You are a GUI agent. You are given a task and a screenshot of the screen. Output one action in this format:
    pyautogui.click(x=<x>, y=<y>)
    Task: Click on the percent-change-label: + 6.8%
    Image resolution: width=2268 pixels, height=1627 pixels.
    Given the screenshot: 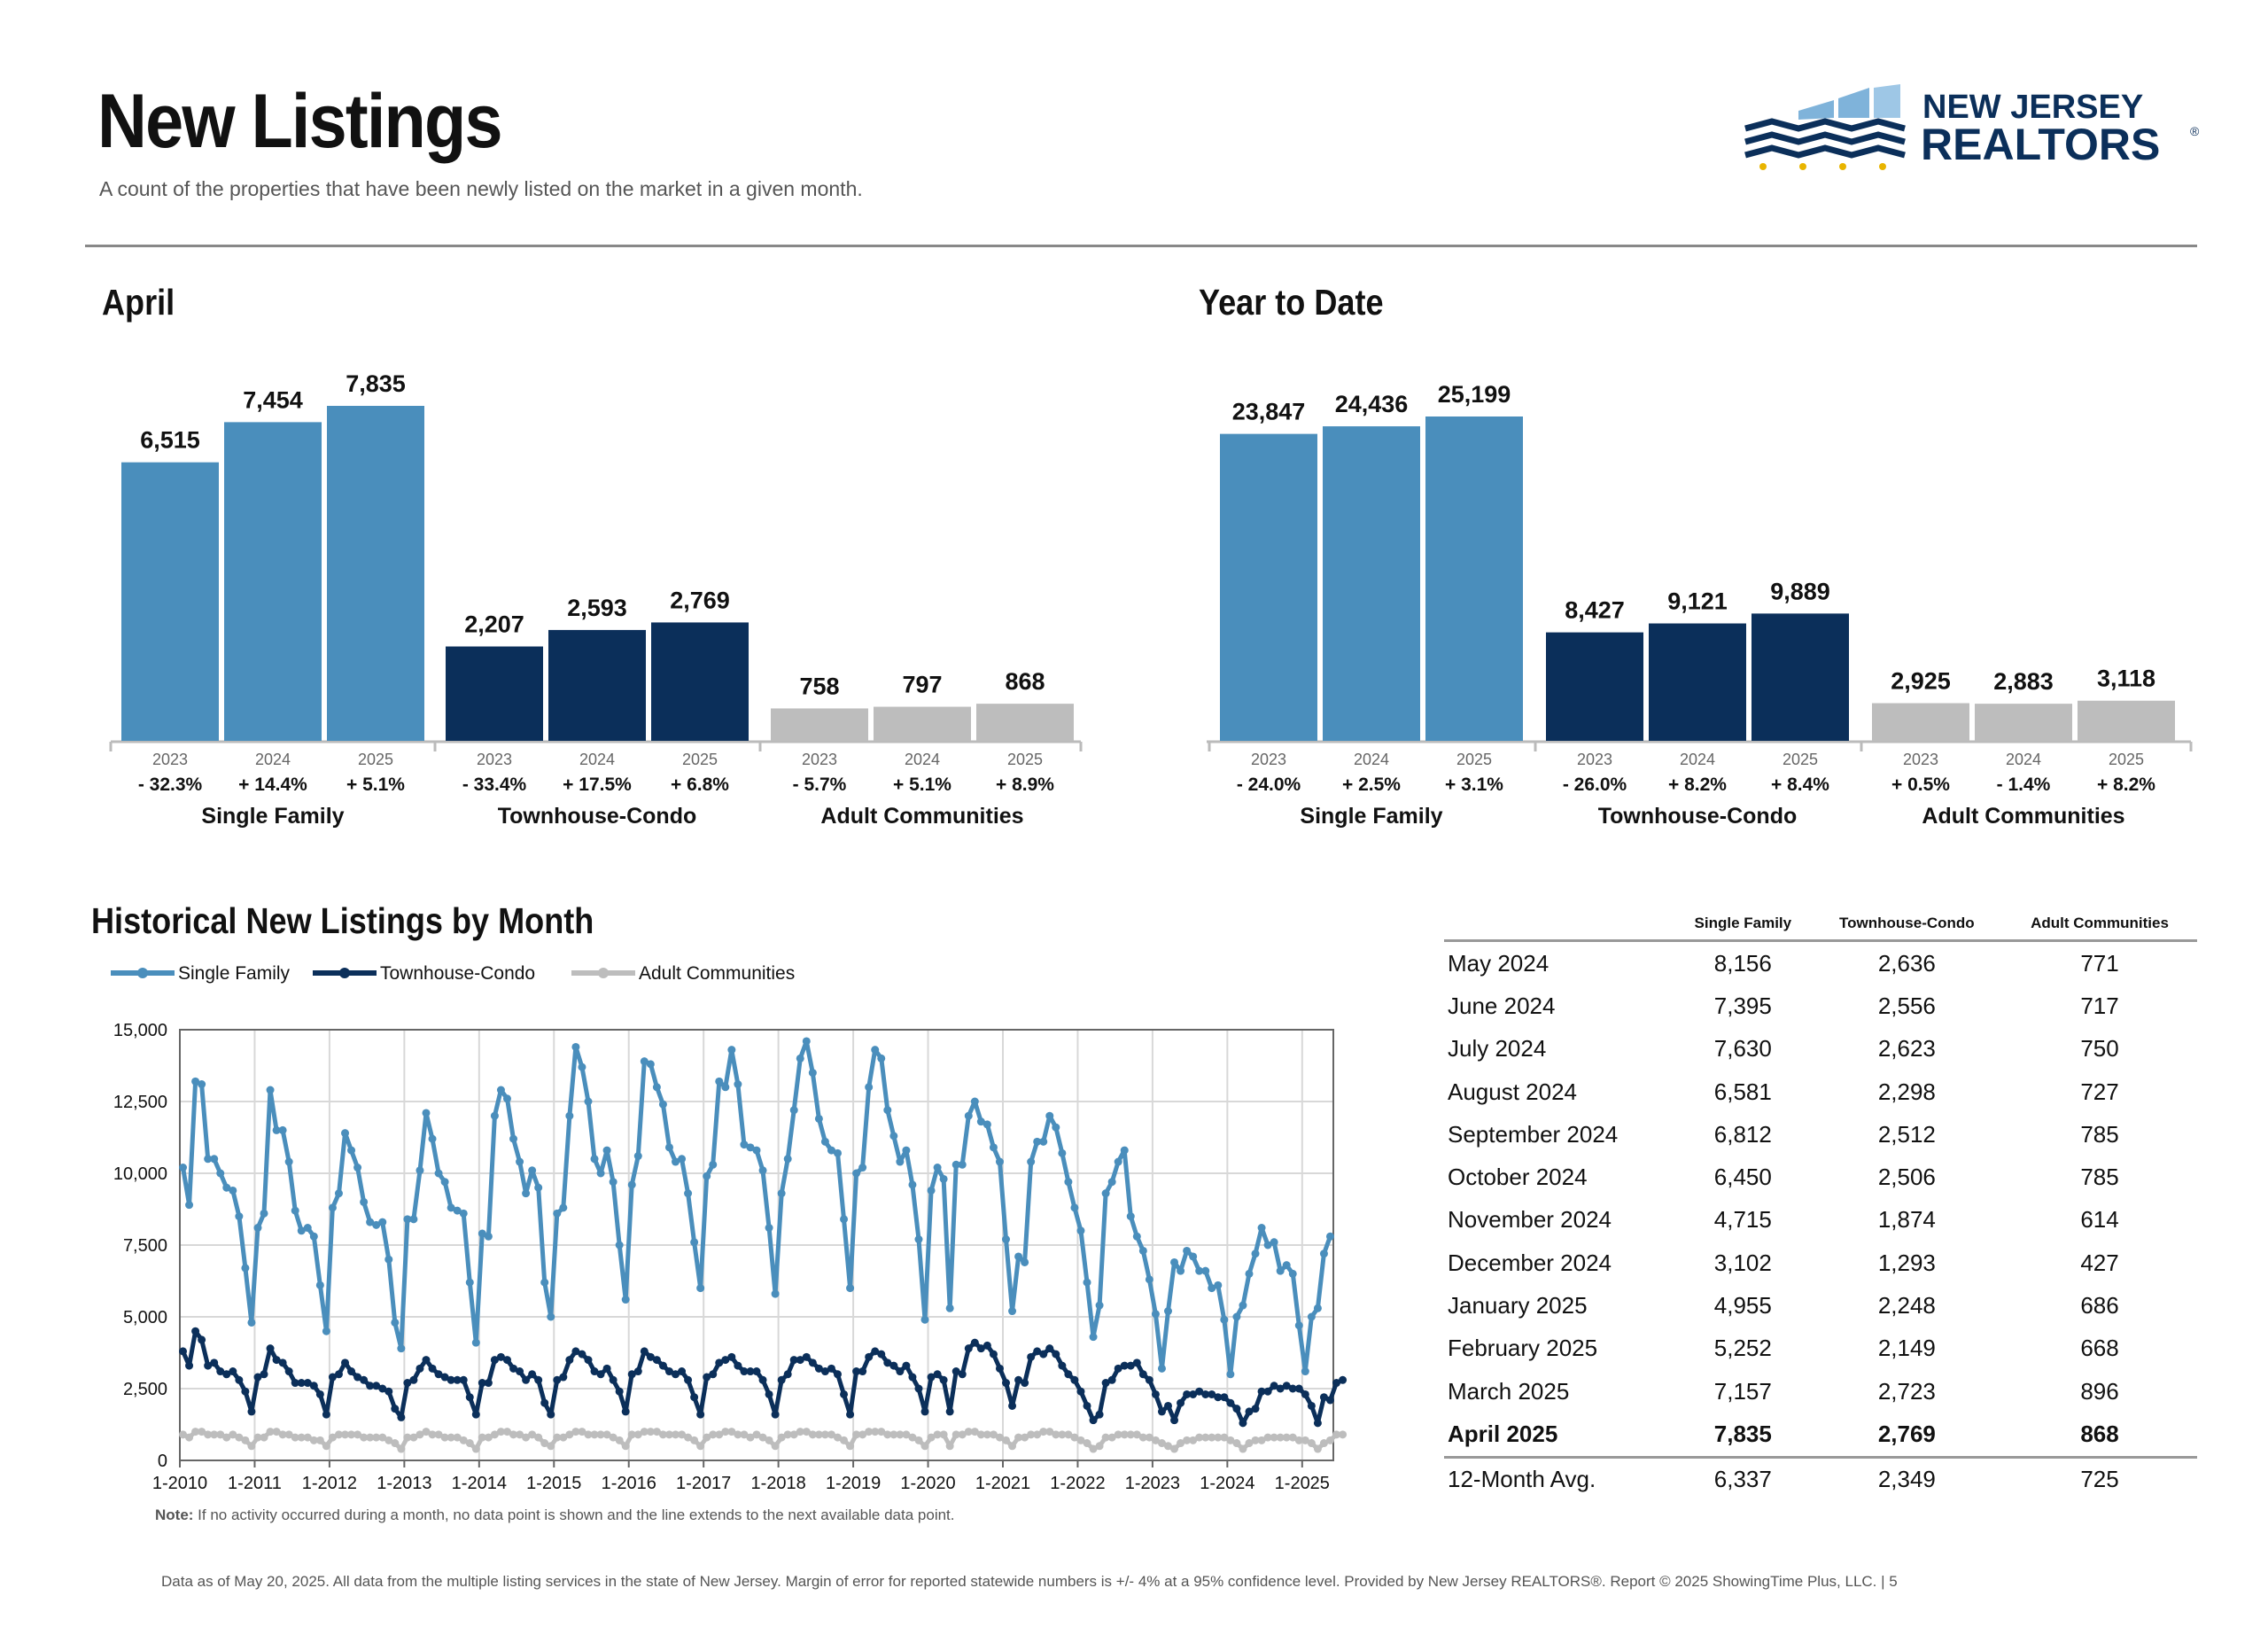 What is the action you would take?
    pyautogui.click(x=700, y=785)
    